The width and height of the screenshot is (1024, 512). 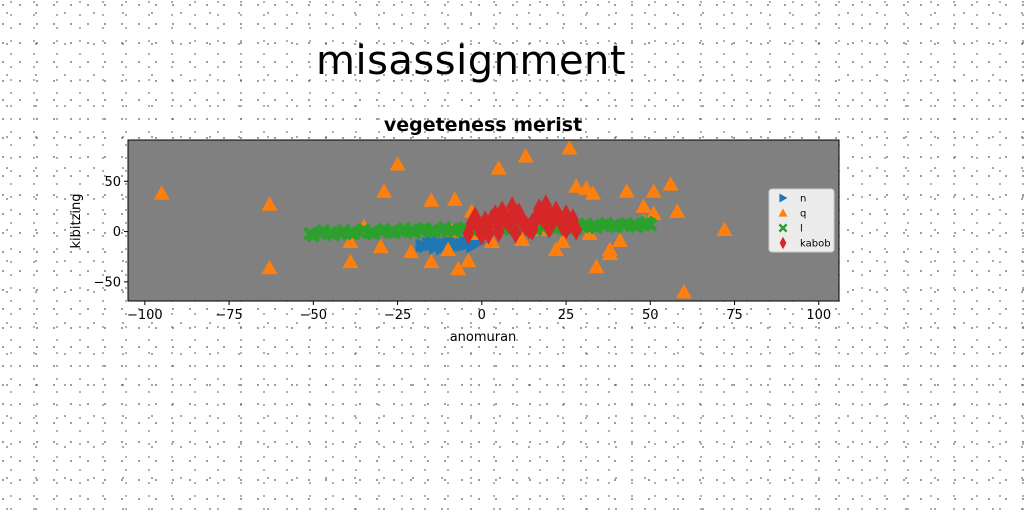 What do you see at coordinates (803, 199) in the screenshot?
I see `legend-label-n: n` at bounding box center [803, 199].